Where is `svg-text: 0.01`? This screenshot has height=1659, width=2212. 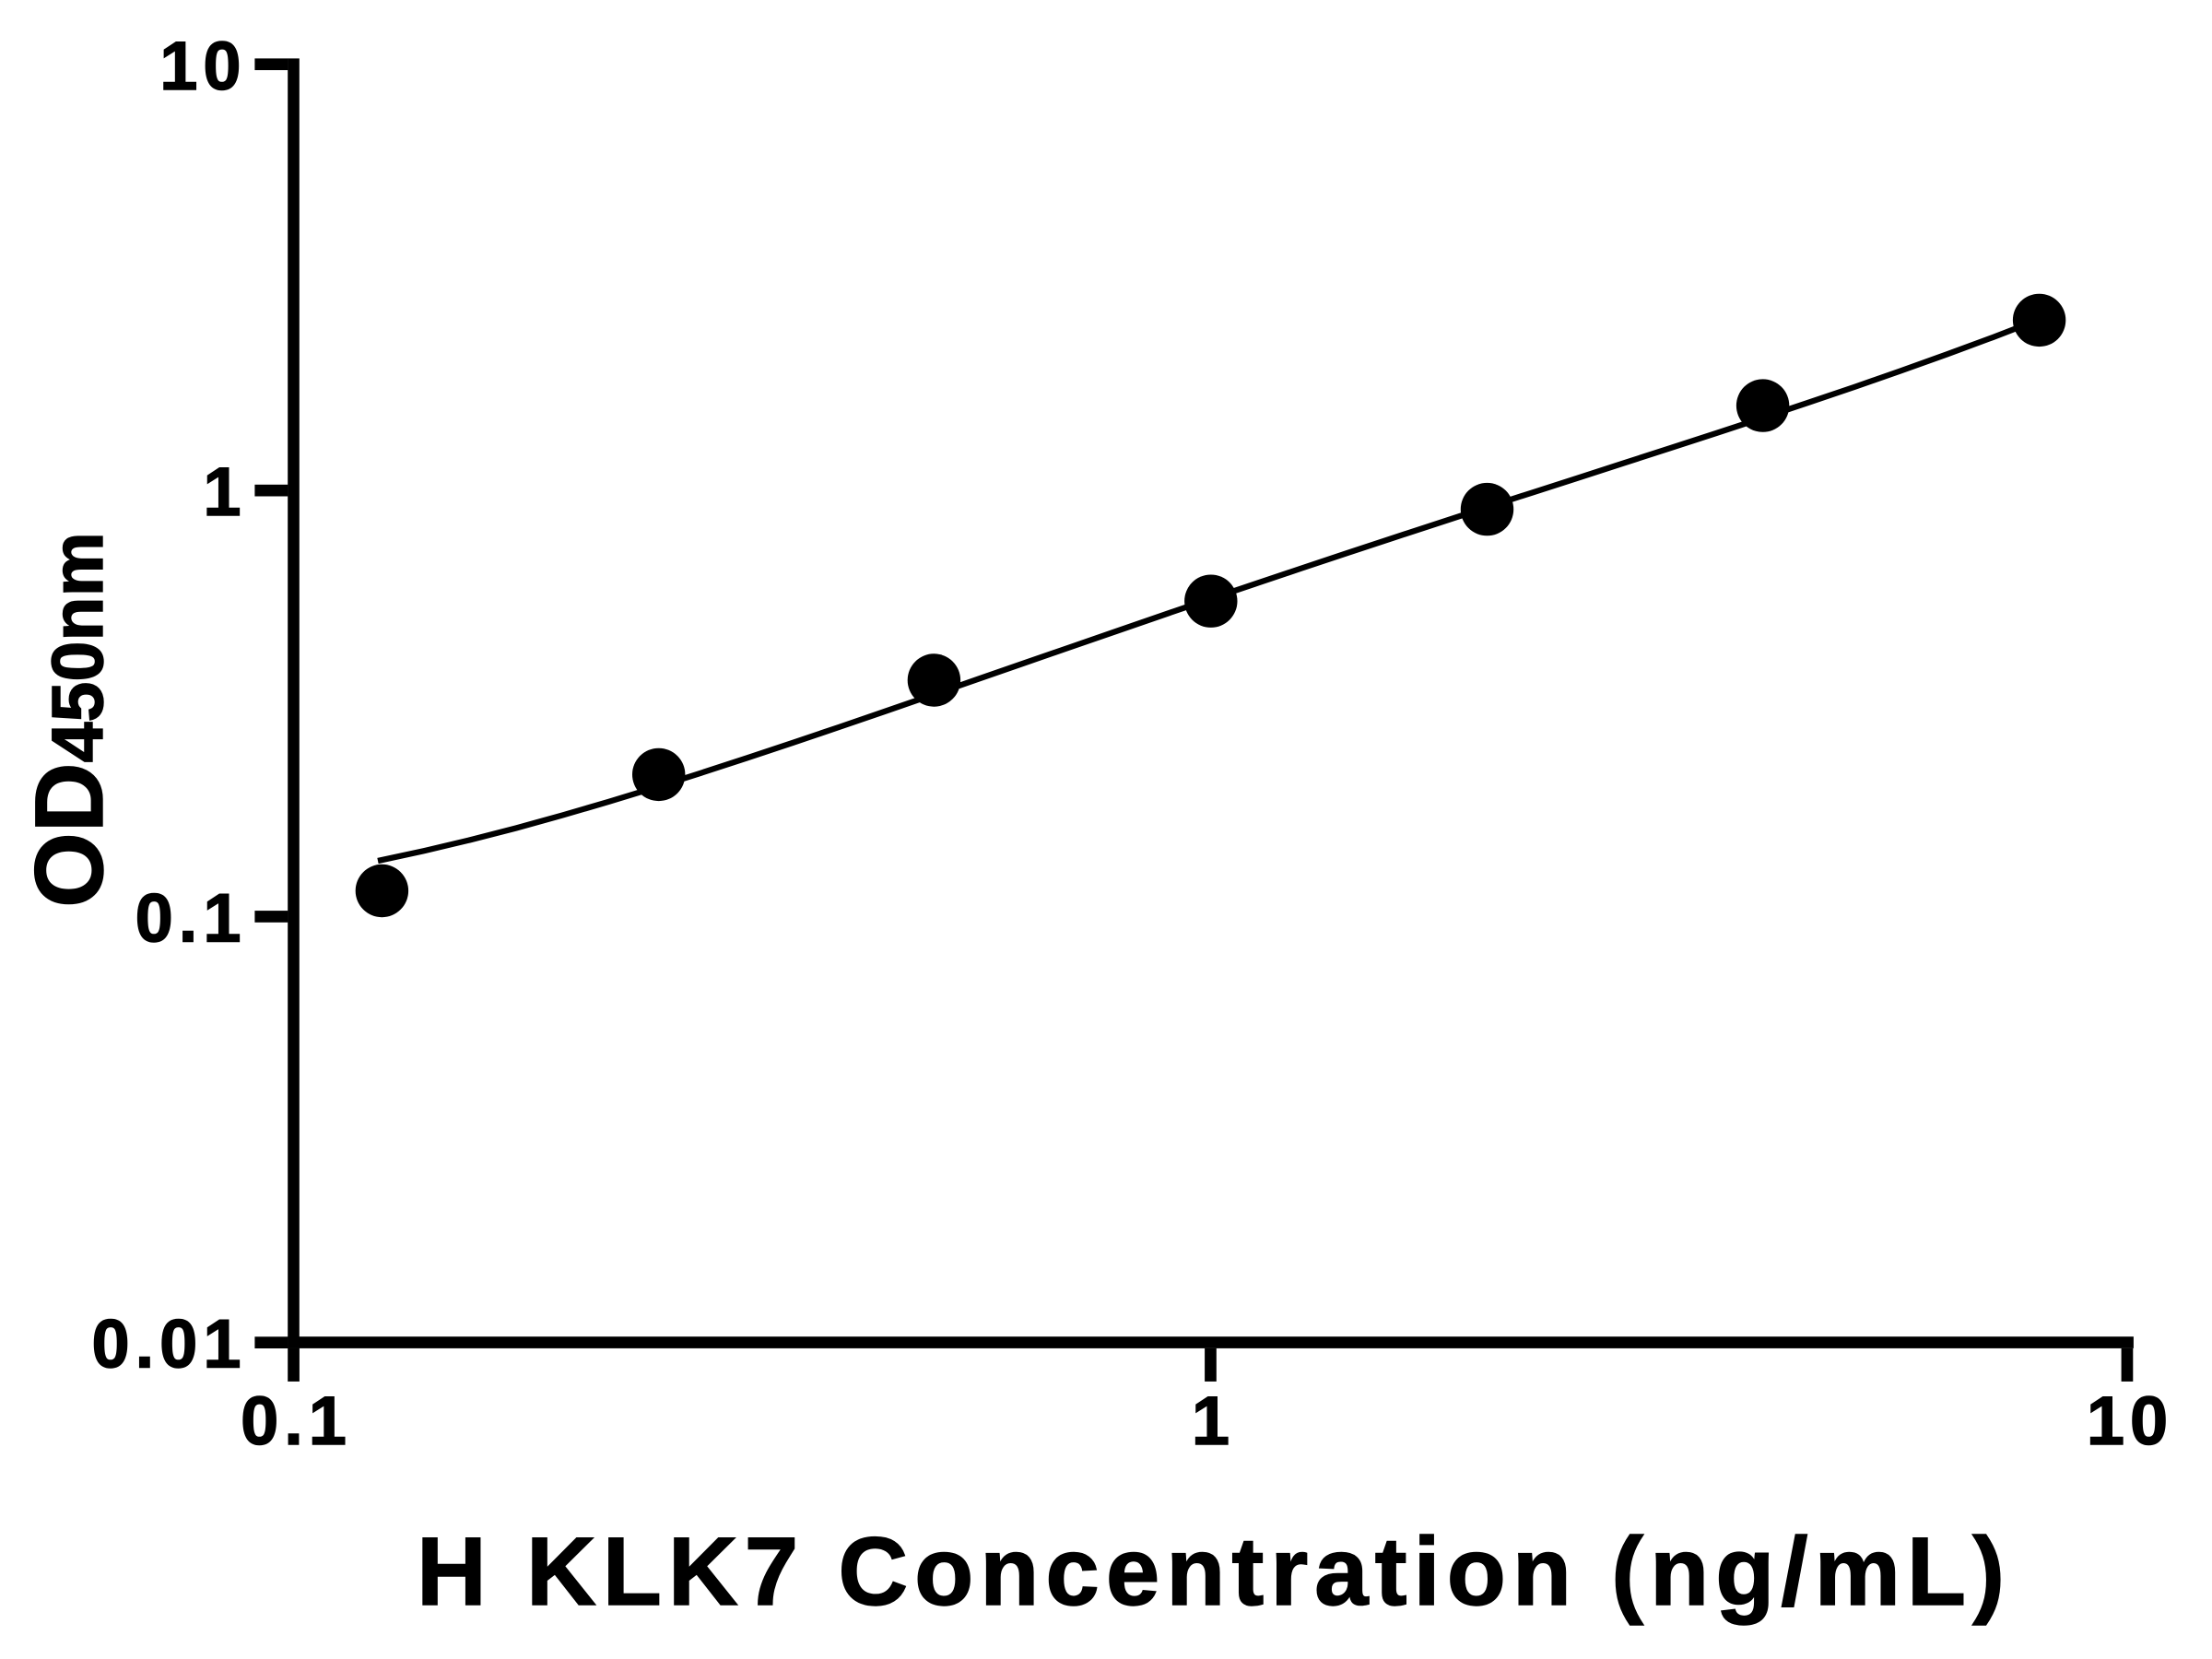
svg-text: 0.01 is located at coordinates (168, 1344).